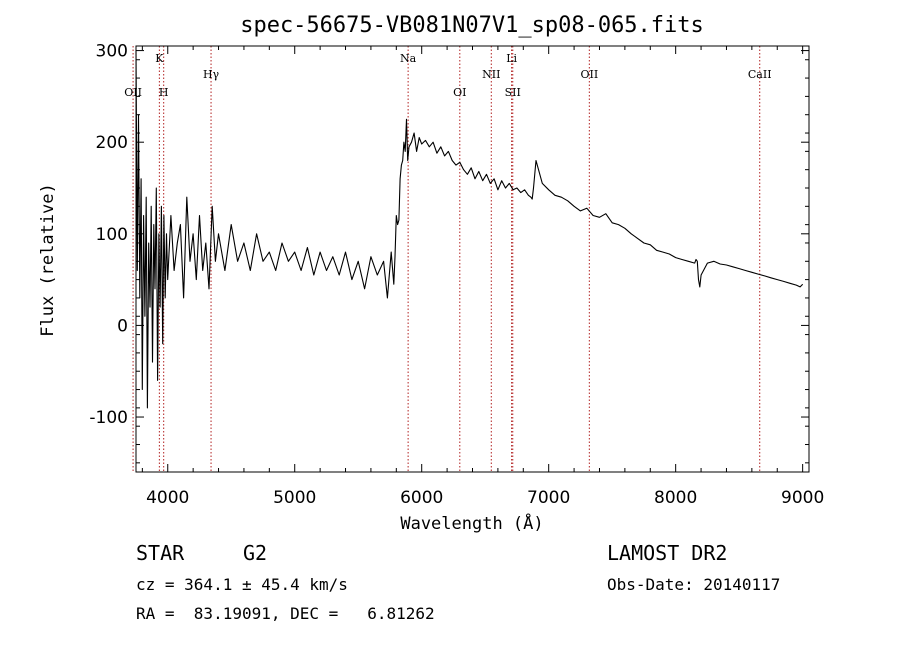 This screenshot has width=900, height=649. What do you see at coordinates (112, 235) in the screenshot?
I see `y-tick-label: 100` at bounding box center [112, 235].